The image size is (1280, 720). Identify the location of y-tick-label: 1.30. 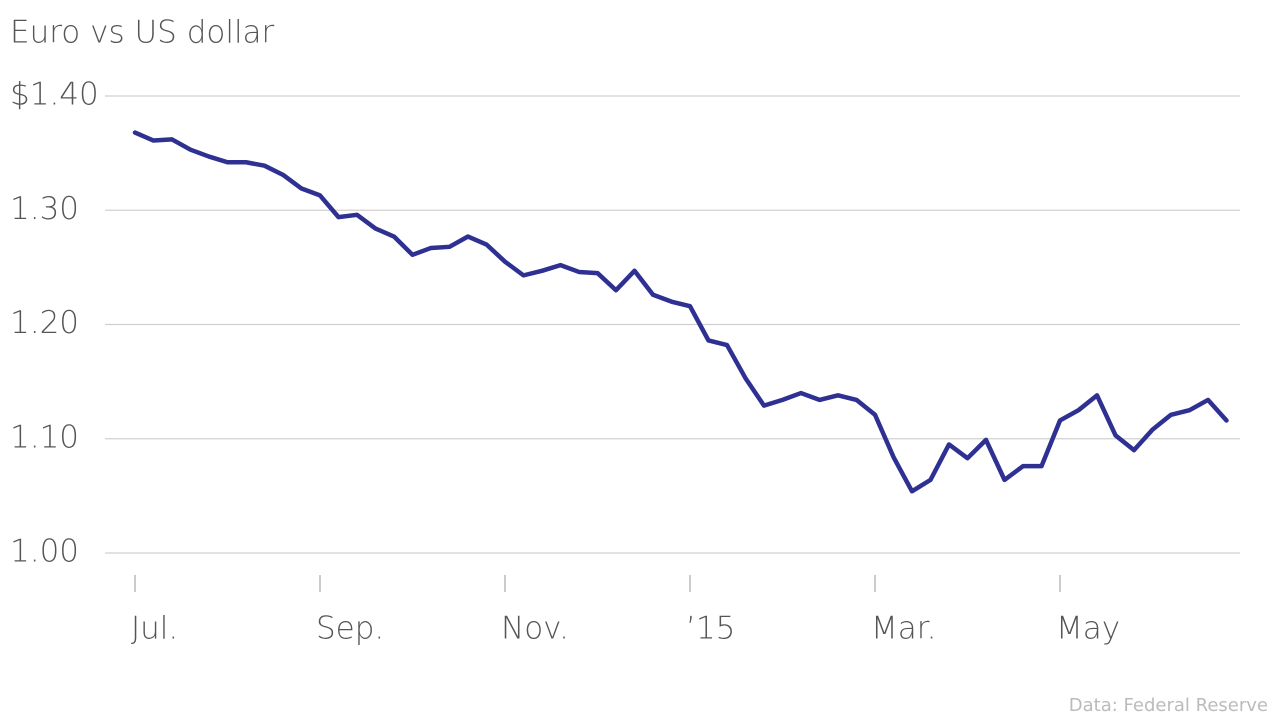
(44, 209).